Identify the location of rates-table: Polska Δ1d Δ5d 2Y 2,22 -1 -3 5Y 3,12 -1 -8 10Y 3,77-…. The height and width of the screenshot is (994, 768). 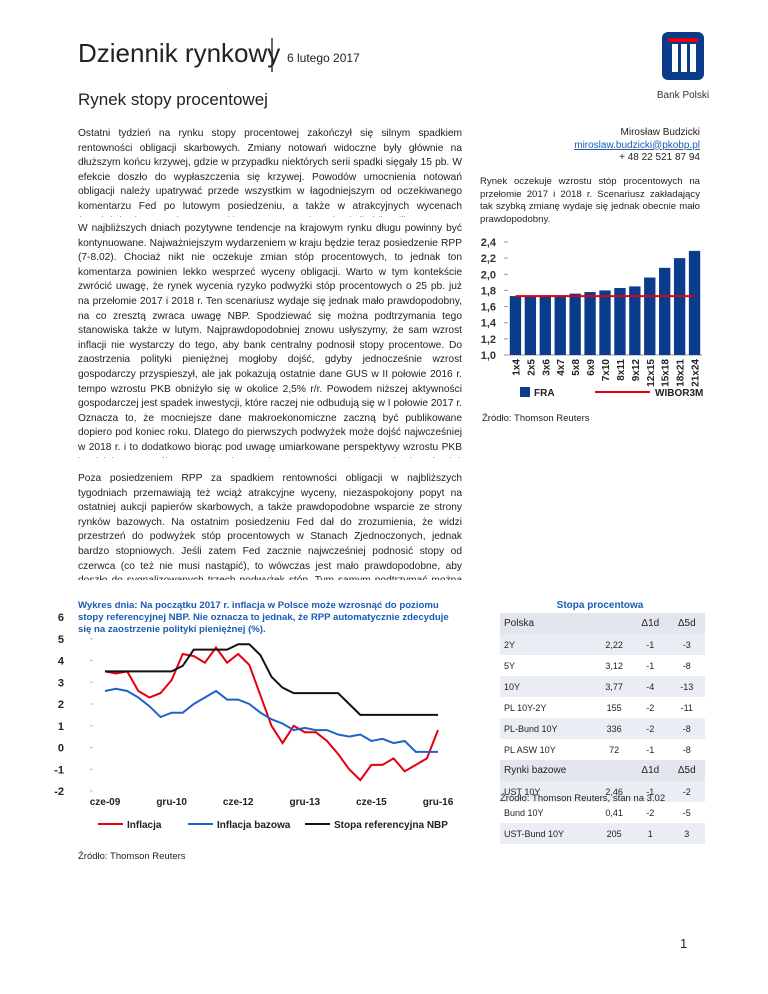
(602, 728).